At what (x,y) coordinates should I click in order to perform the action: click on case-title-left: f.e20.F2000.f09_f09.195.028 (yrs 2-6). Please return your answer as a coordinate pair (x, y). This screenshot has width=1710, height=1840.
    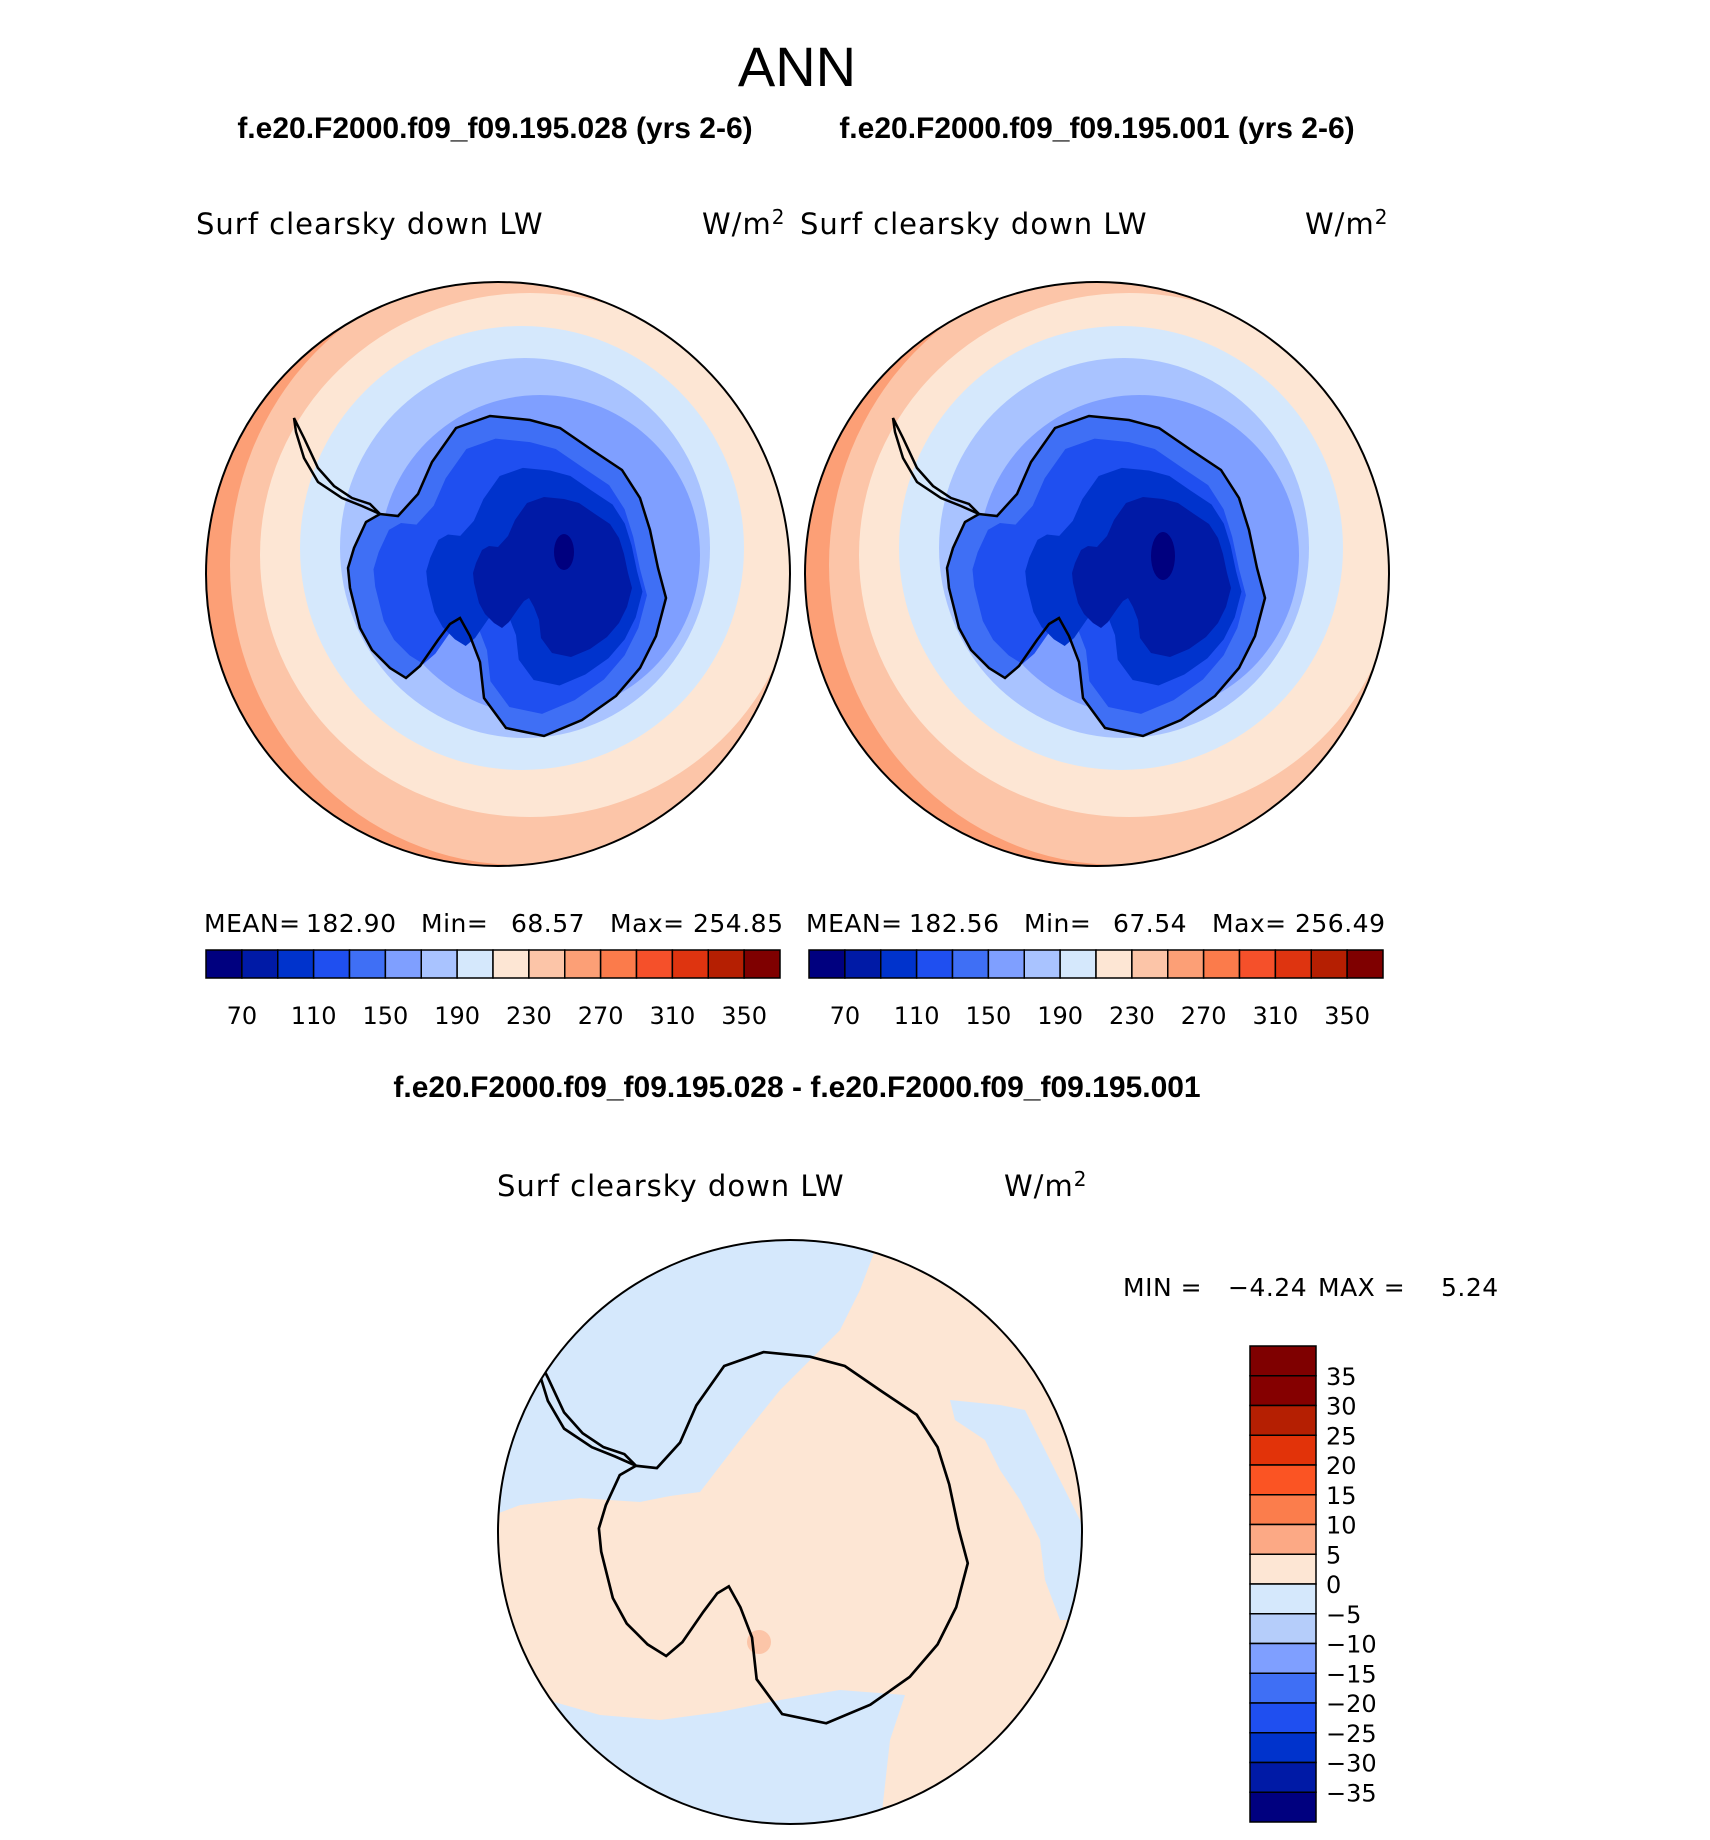
    Looking at the image, I should click on (494, 128).